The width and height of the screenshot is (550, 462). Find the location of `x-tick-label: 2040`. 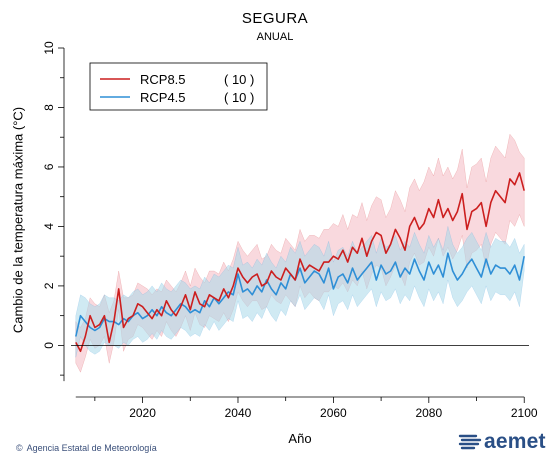

x-tick-label: 2040 is located at coordinates (238, 413).